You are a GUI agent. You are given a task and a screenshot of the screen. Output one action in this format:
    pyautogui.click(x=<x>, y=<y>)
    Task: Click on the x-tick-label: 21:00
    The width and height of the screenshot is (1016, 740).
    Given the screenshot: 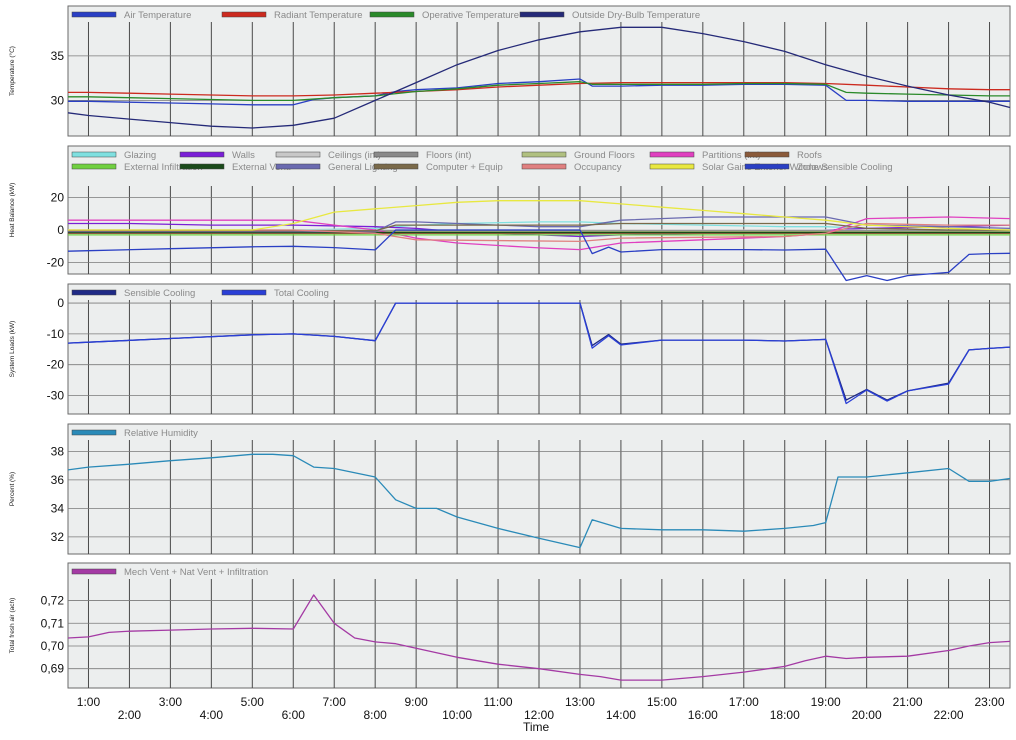 What is the action you would take?
    pyautogui.click(x=908, y=702)
    